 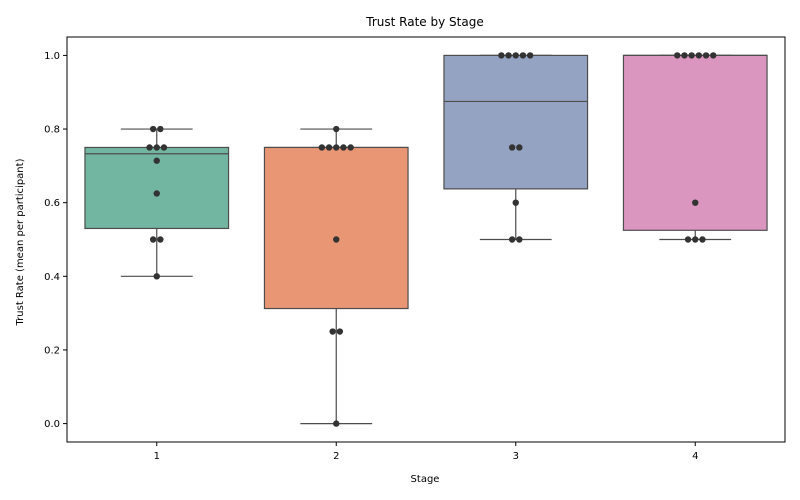 What do you see at coordinates (157, 456) in the screenshot?
I see `x-tick-label: 1` at bounding box center [157, 456].